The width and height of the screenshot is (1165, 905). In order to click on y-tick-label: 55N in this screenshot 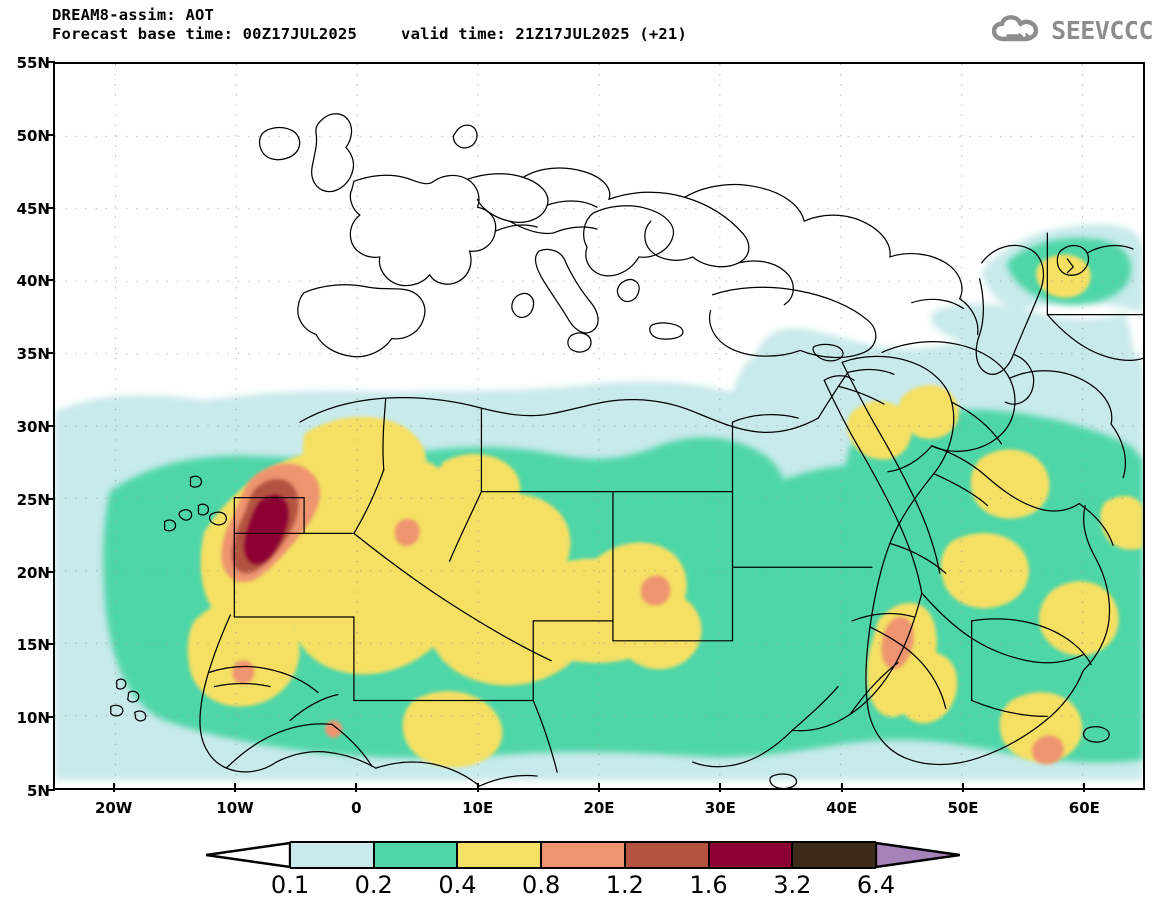, I will do `click(33, 63)`.